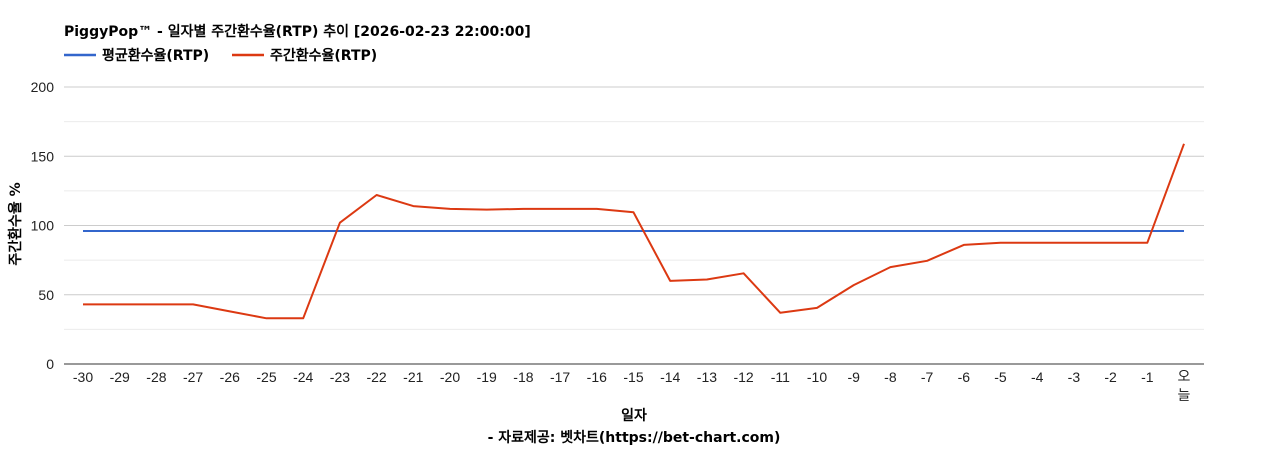 The image size is (1268, 450). What do you see at coordinates (1000, 377) in the screenshot?
I see `x-tick-label: -5` at bounding box center [1000, 377].